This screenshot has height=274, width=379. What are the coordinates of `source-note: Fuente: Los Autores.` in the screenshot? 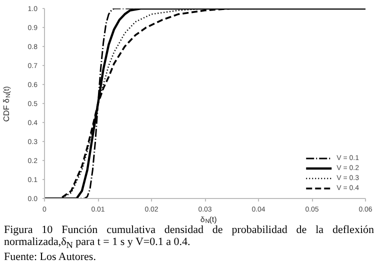 It's located at (50, 257).